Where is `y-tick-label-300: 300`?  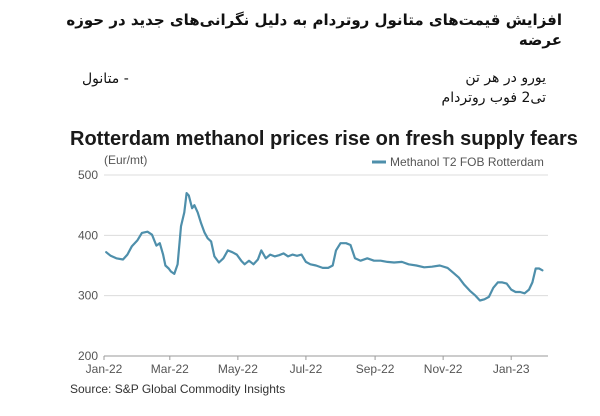 y-tick-label-300: 300 is located at coordinates (88, 296).